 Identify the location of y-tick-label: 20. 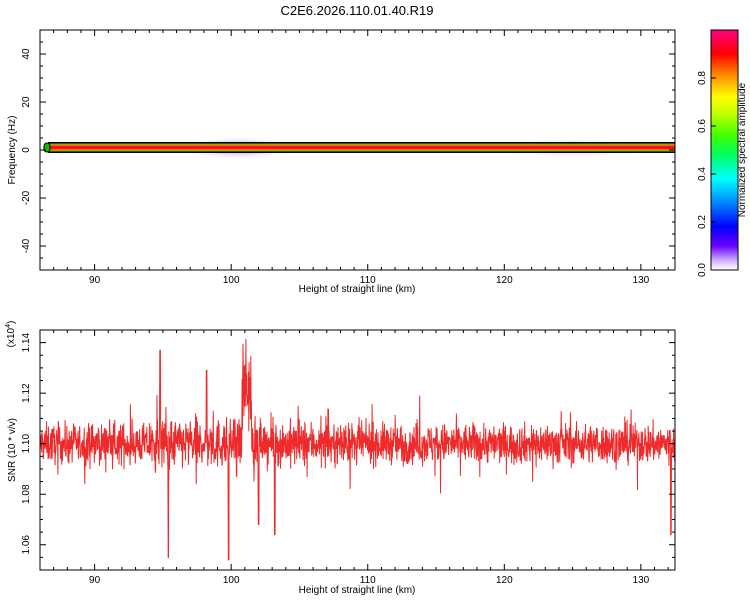
(26, 102).